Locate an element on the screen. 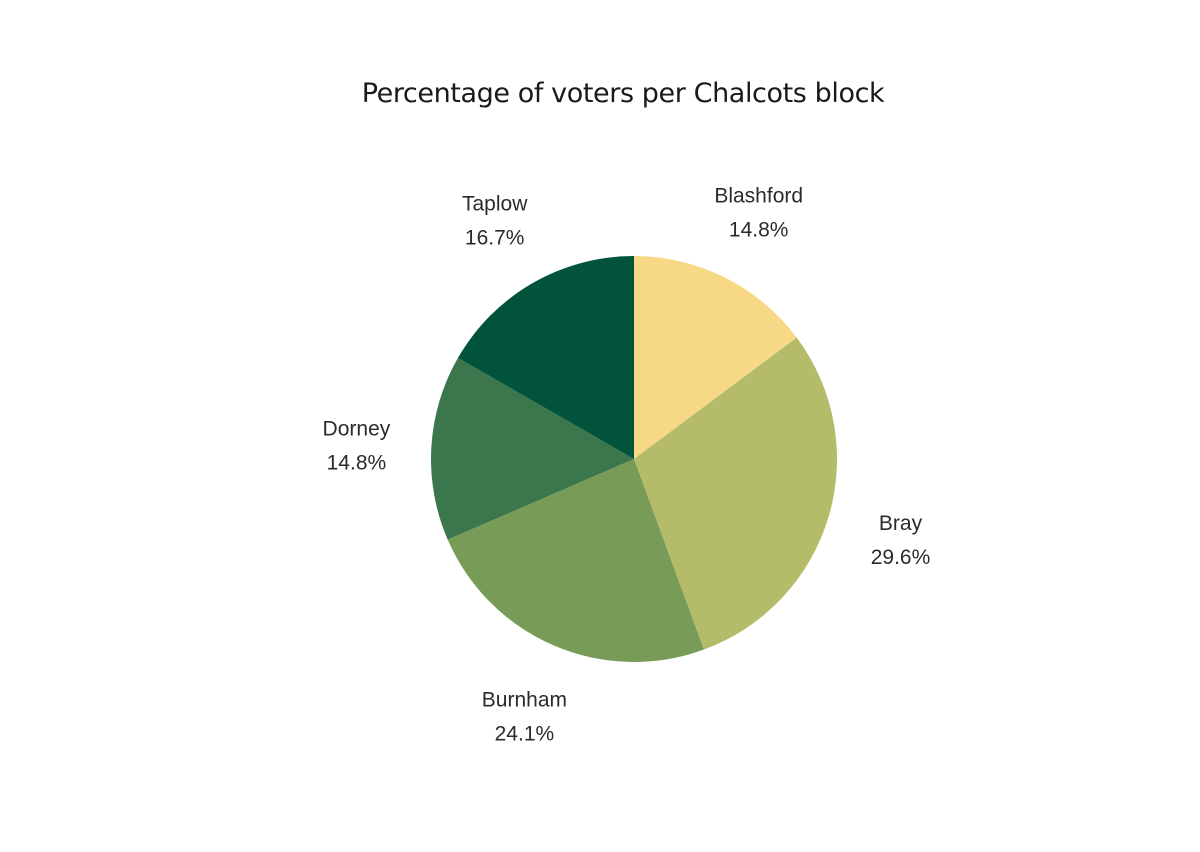  pie-slice-dorney is located at coordinates (532, 448).